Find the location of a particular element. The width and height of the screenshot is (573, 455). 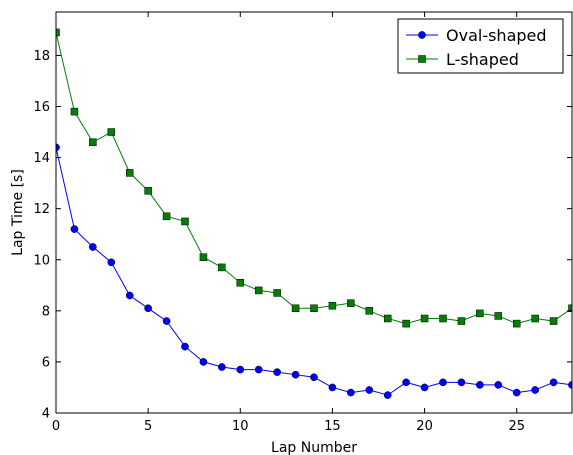

y-tick-label: 12 is located at coordinates (41, 209).